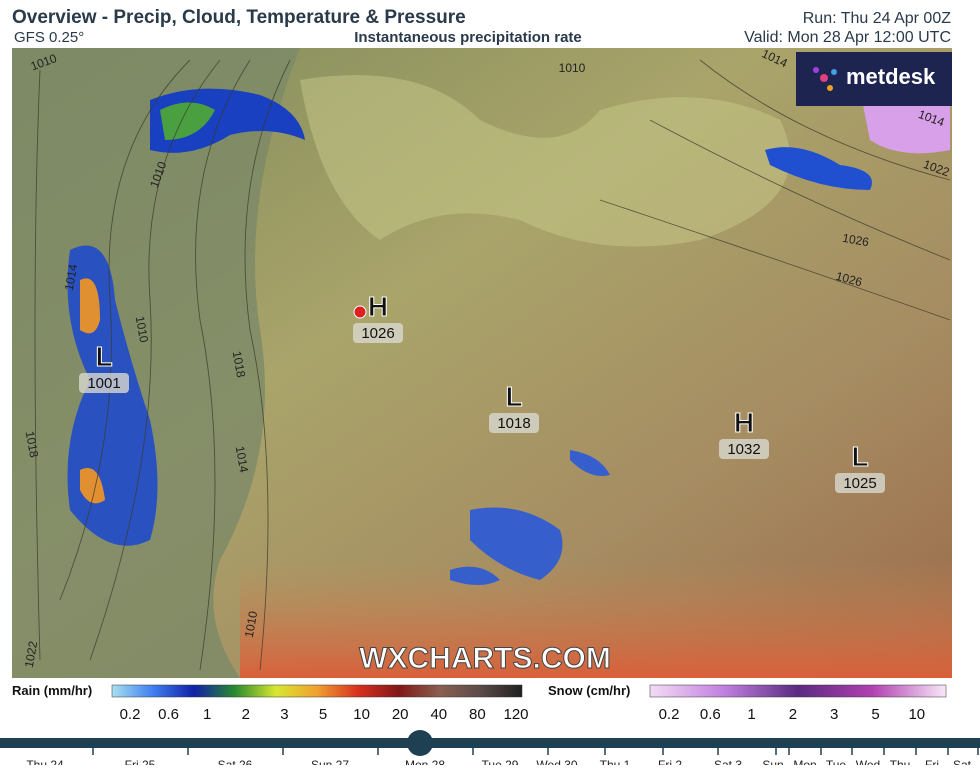 The image size is (980, 770). Describe the element at coordinates (31, 654) in the screenshot. I see `isobar-label: 1022` at that location.